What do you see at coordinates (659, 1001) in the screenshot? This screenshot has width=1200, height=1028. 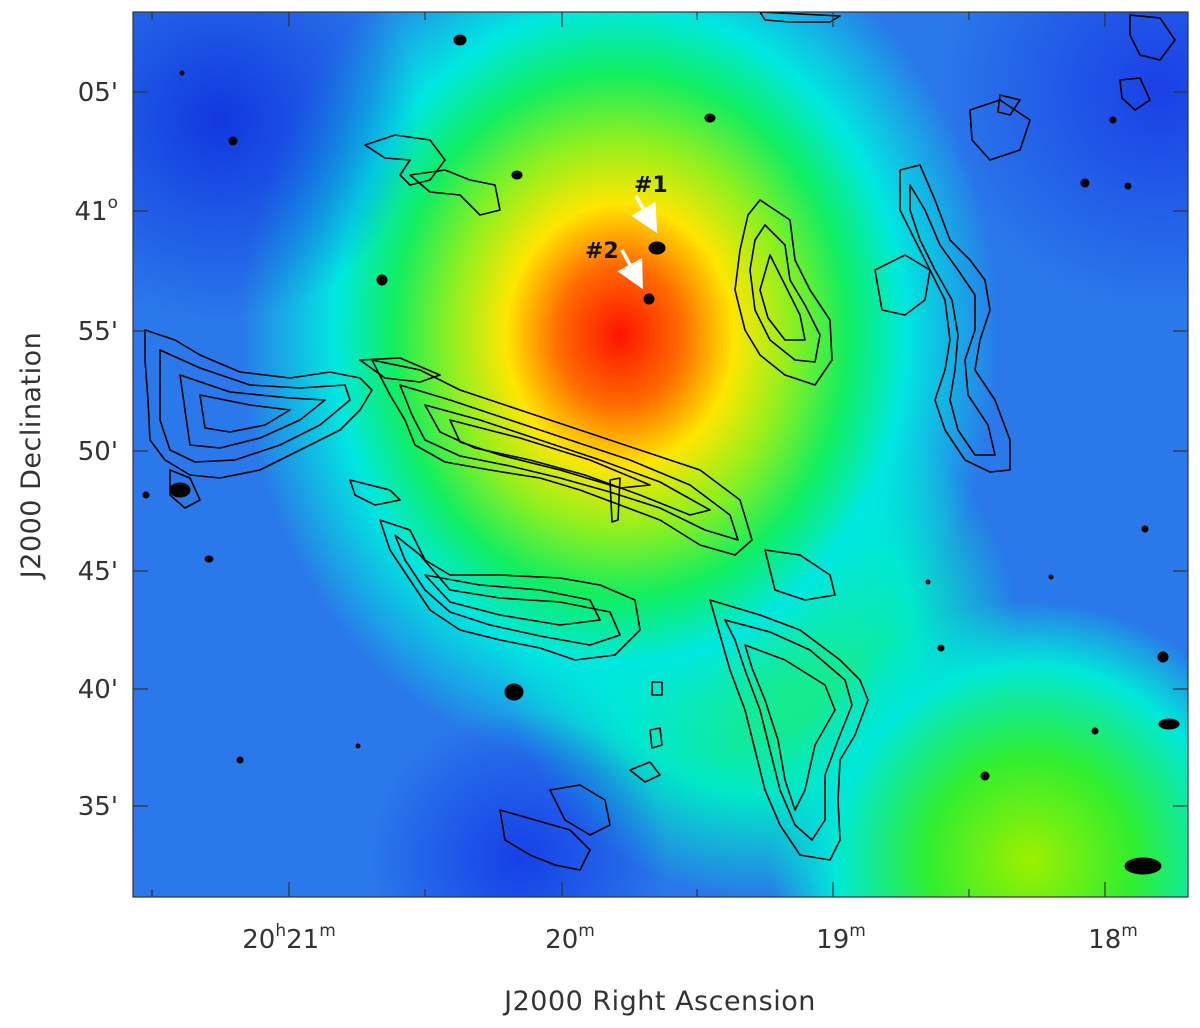 I see `x-axis-title: J2000 Right Ascension` at bounding box center [659, 1001].